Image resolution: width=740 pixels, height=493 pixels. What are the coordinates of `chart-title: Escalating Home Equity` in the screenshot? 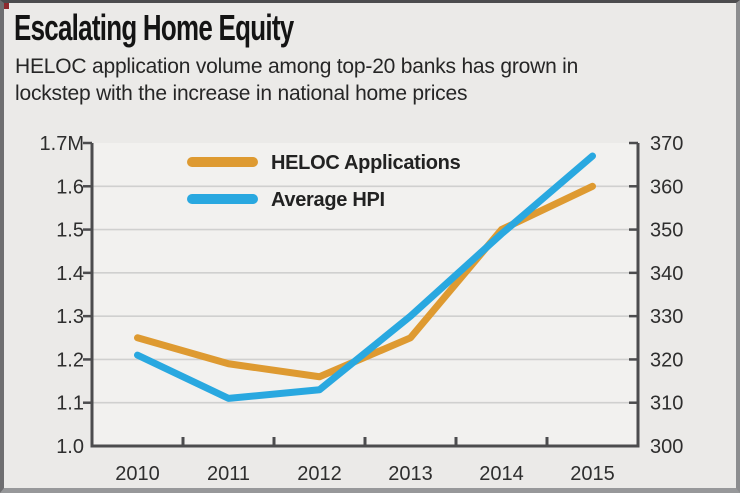 It's located at (154, 27).